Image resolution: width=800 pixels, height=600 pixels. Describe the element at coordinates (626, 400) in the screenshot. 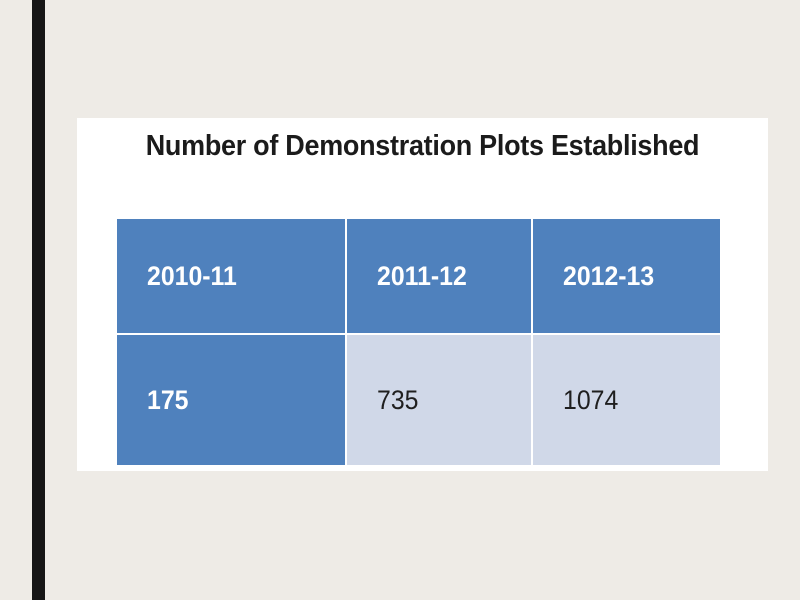

I see `table-cell-2012-13: 1074` at that location.